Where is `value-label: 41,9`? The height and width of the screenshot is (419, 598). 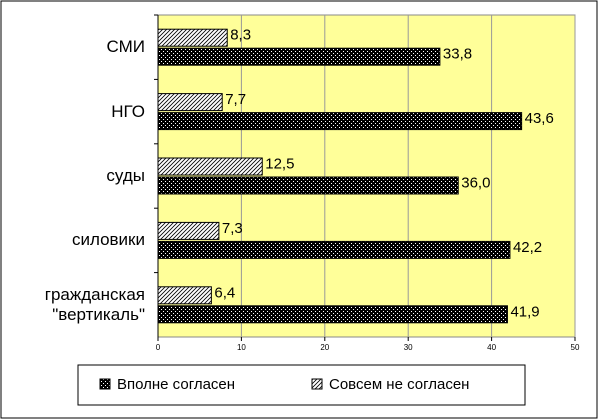 value-label: 41,9 is located at coordinates (524, 311).